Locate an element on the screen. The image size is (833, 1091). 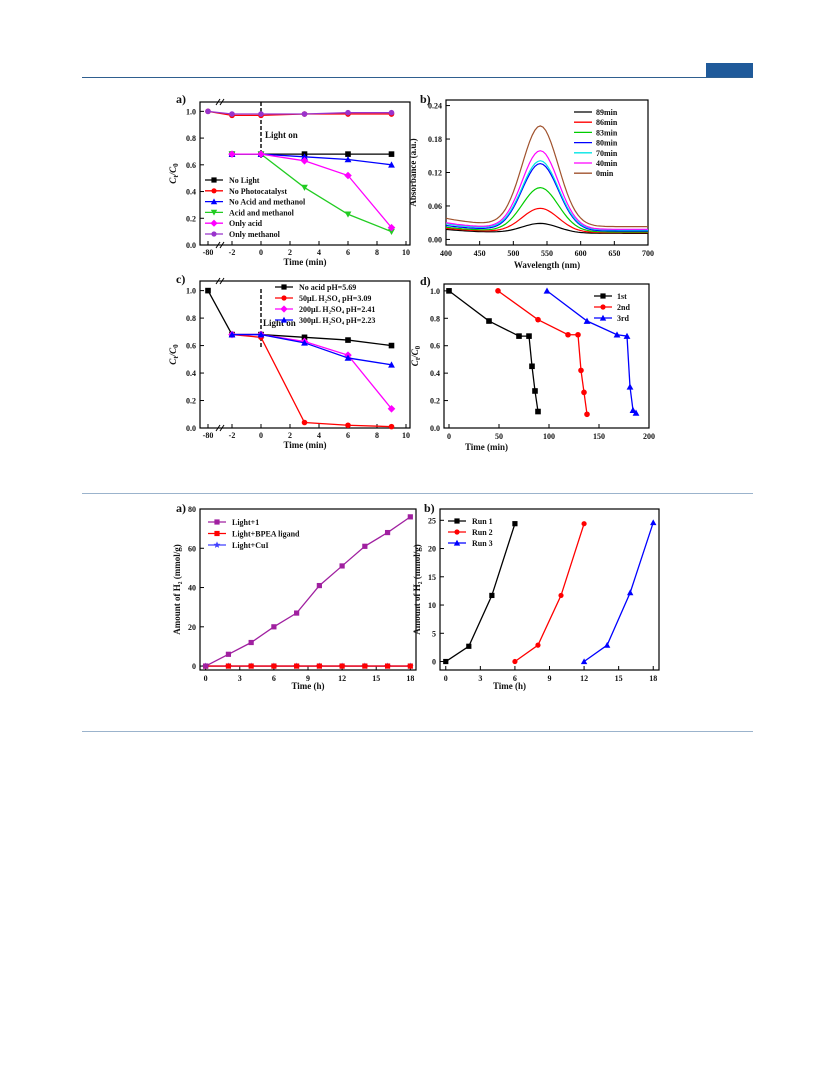
y-tick-label: 0.0 is located at coordinates (191, 245).